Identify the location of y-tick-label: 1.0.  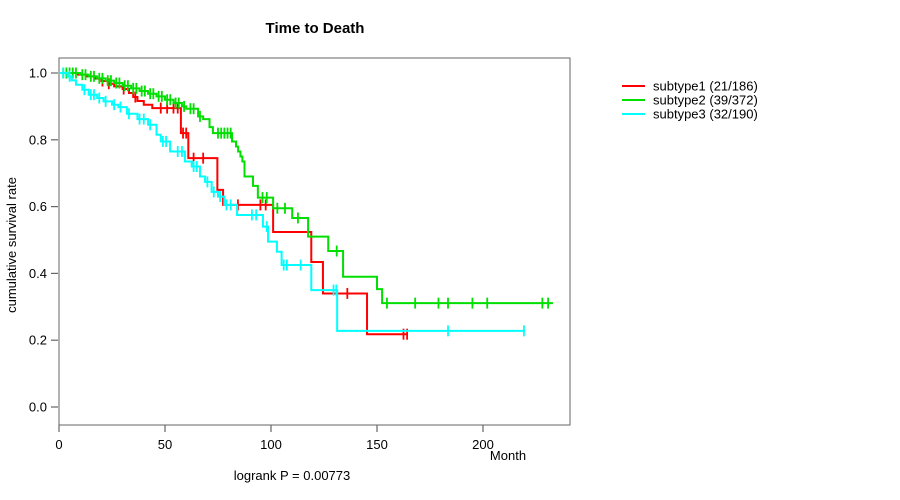
(38, 73).